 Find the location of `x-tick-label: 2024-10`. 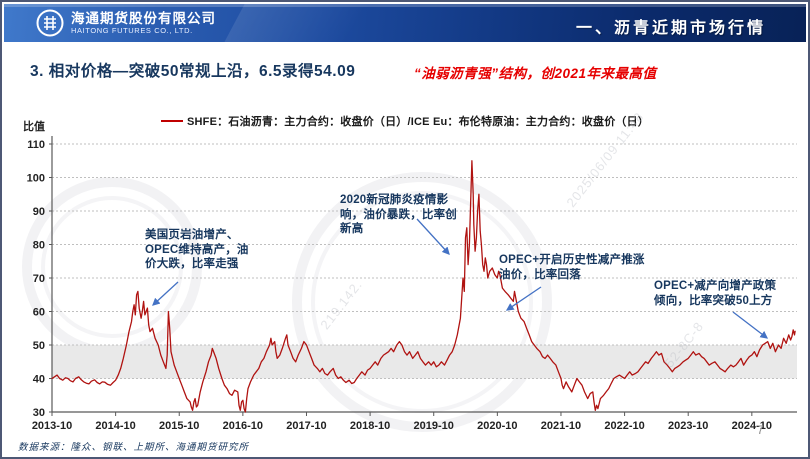

x-tick-label: 2024-10 is located at coordinates (752, 426).